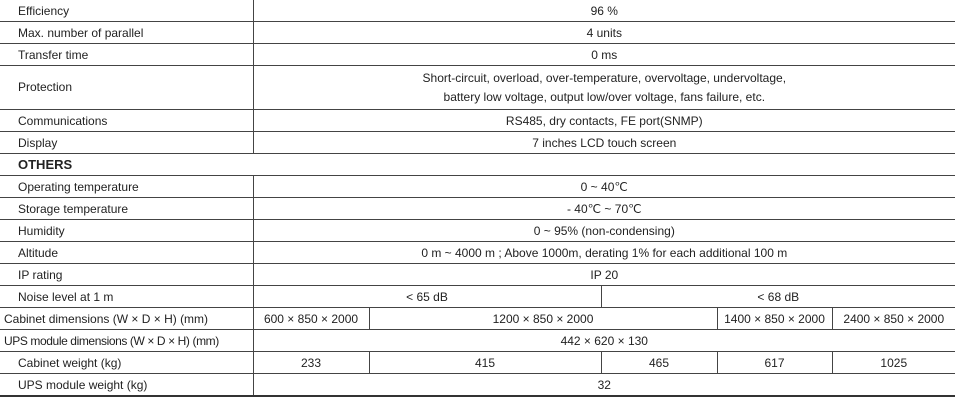 This screenshot has width=955, height=401. What do you see at coordinates (604, 120) in the screenshot?
I see `spec-value: RS485, dry contacts, FE port(SNMP)` at bounding box center [604, 120].